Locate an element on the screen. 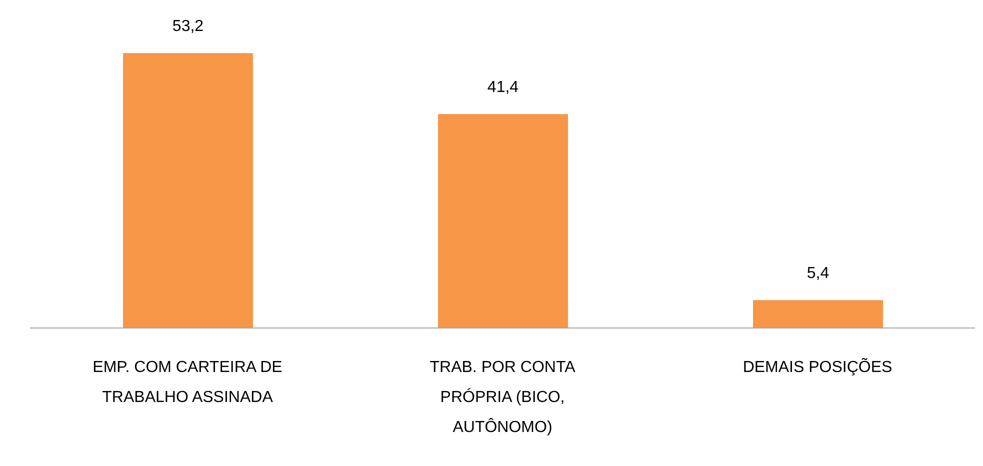 The height and width of the screenshot is (466, 983). data-label: 41,4 is located at coordinates (503, 87).